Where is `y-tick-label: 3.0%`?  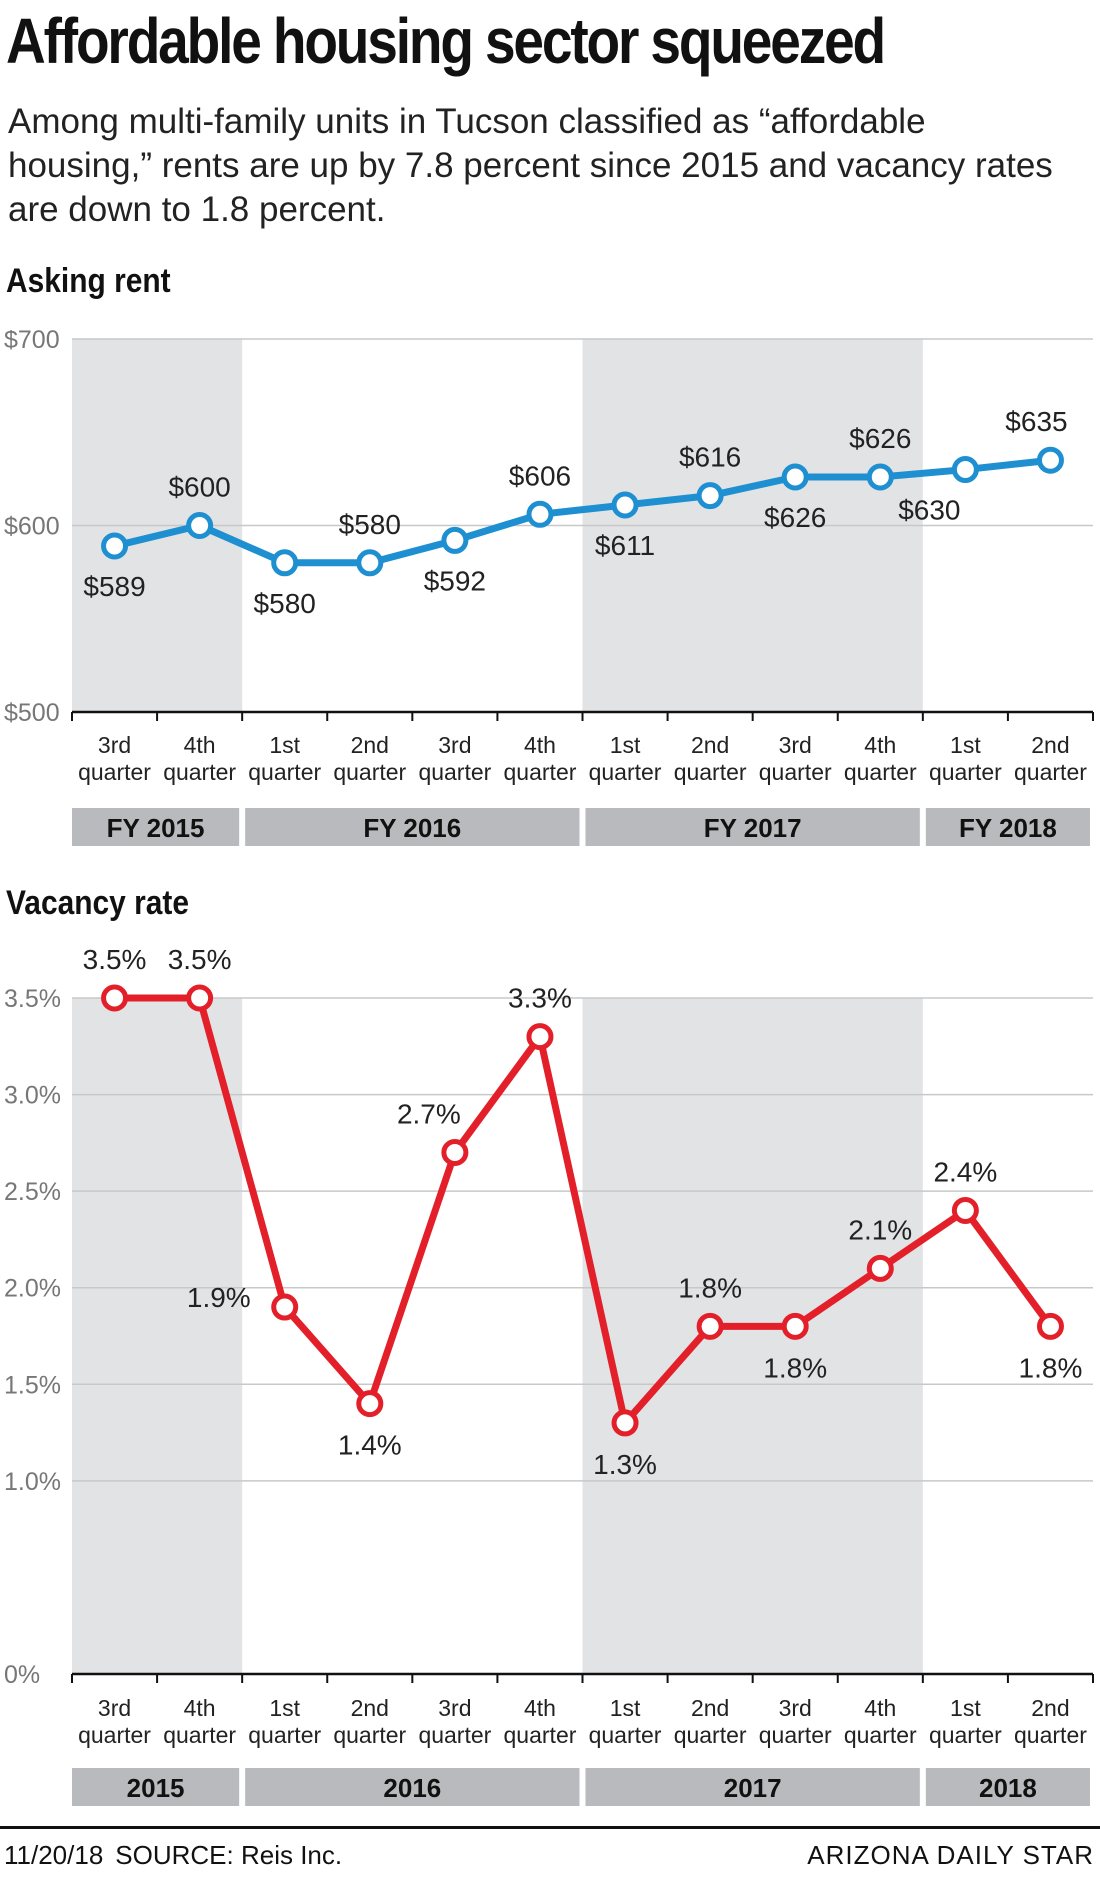
y-tick-label: 3.0% is located at coordinates (32, 1096).